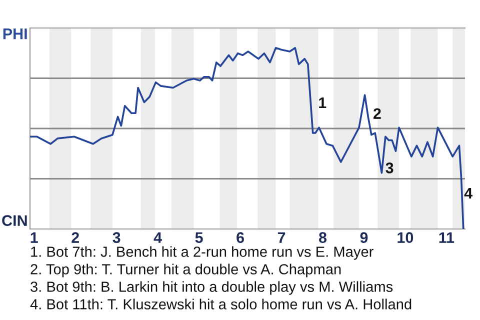 Image resolution: width=480 pixels, height=320 pixels. Describe the element at coordinates (322, 102) in the screenshot. I see `annotation: 1` at that location.